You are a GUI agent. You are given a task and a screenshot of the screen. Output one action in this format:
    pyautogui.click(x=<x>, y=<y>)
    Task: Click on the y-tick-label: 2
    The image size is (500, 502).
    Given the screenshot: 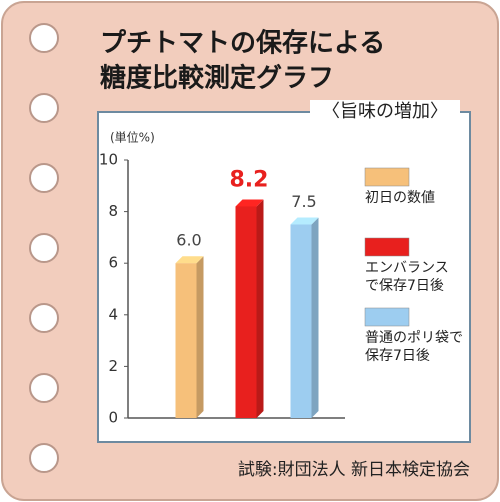 What is the action you would take?
    pyautogui.click(x=113, y=366)
    